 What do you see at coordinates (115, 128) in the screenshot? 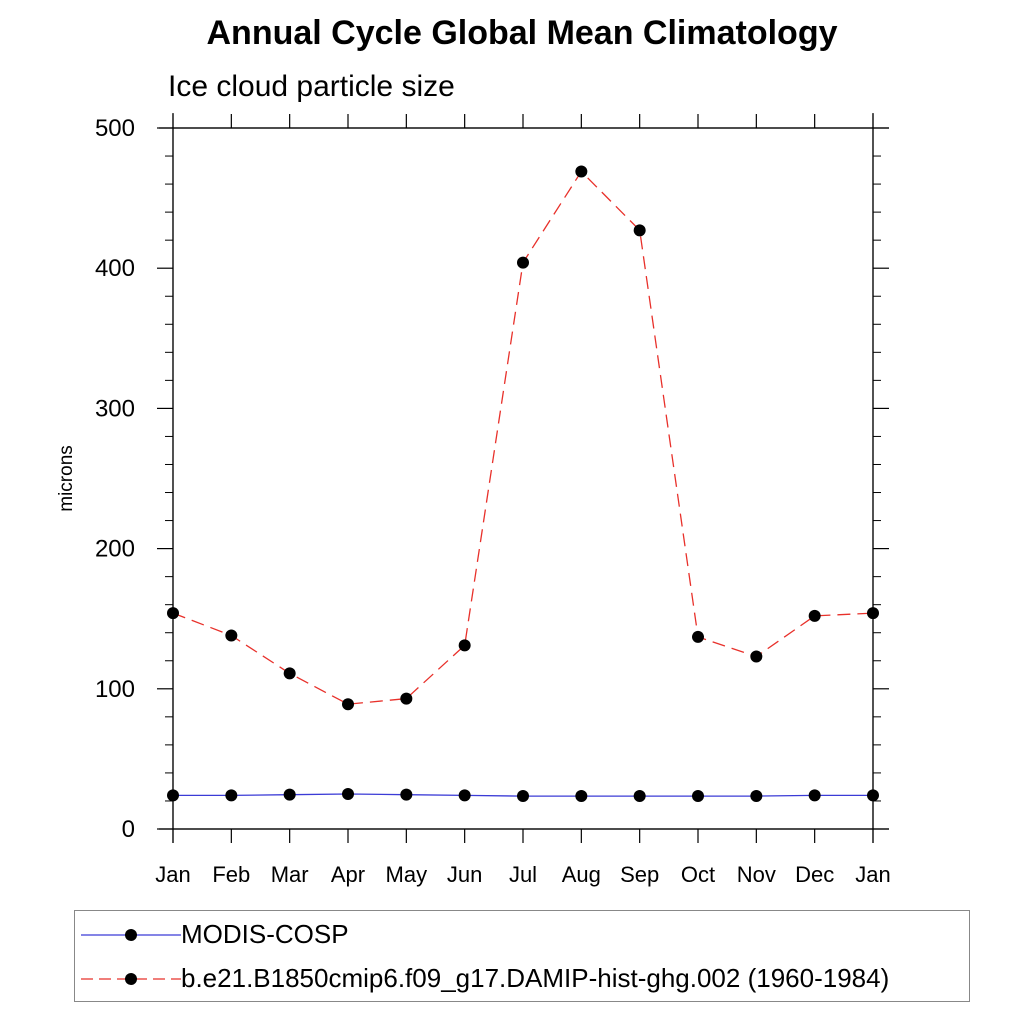
I see `y-tick-label: 500` at bounding box center [115, 128].